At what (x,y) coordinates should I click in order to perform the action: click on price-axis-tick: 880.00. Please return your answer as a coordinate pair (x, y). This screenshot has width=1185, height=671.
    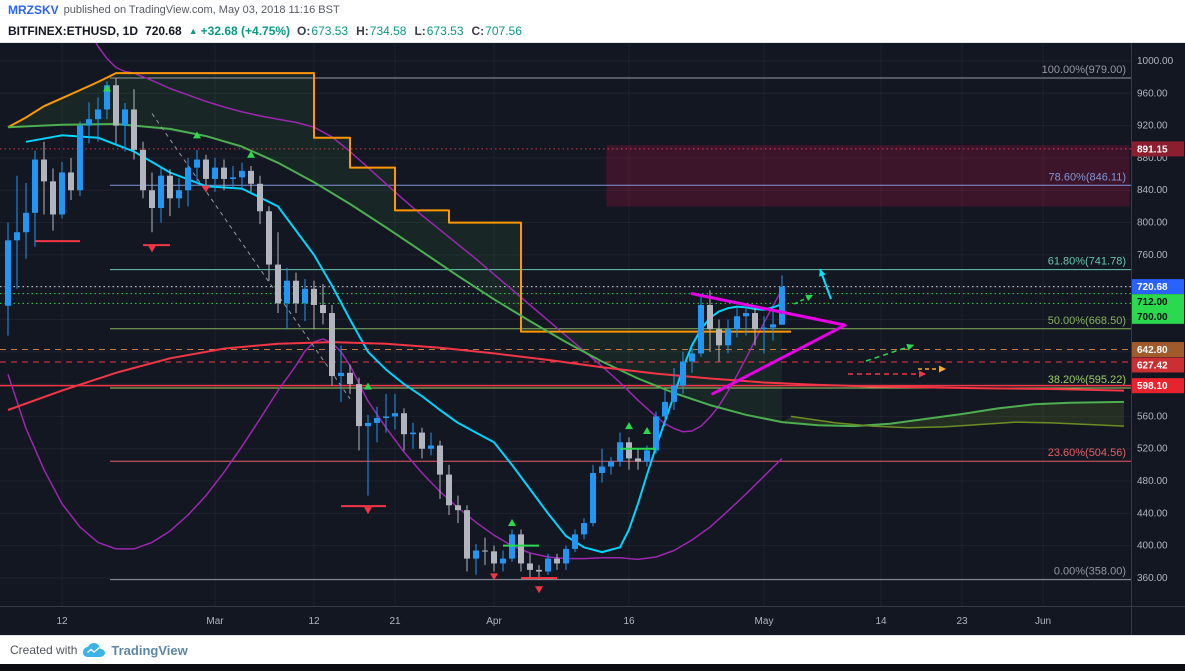
    Looking at the image, I should click on (1152, 158).